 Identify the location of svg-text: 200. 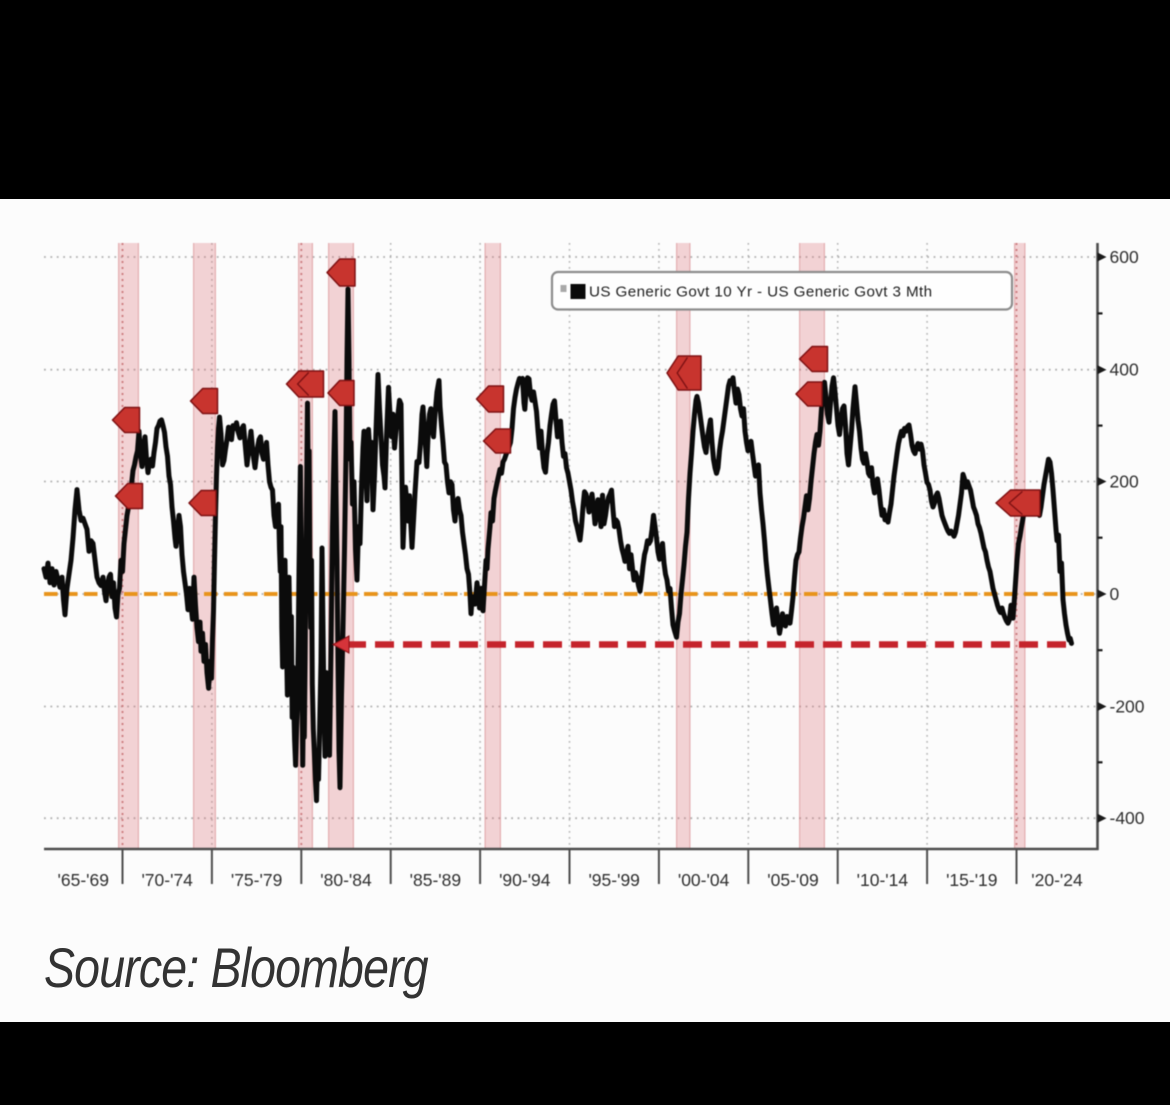
(1124, 482).